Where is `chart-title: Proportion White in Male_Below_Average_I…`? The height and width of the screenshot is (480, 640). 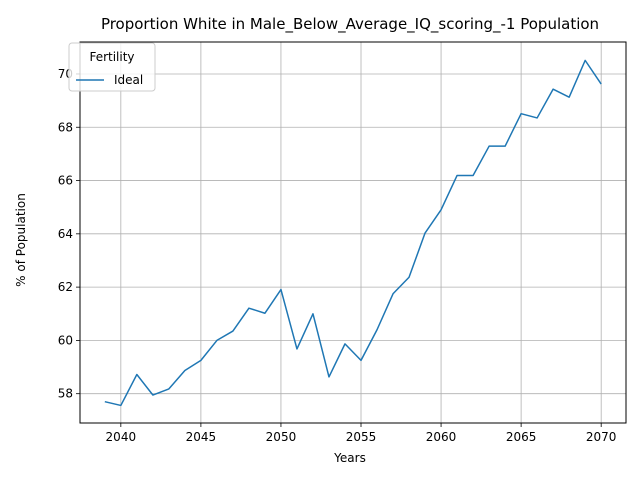 chart-title: Proportion White in Male_Below_Average_I… is located at coordinates (350, 24).